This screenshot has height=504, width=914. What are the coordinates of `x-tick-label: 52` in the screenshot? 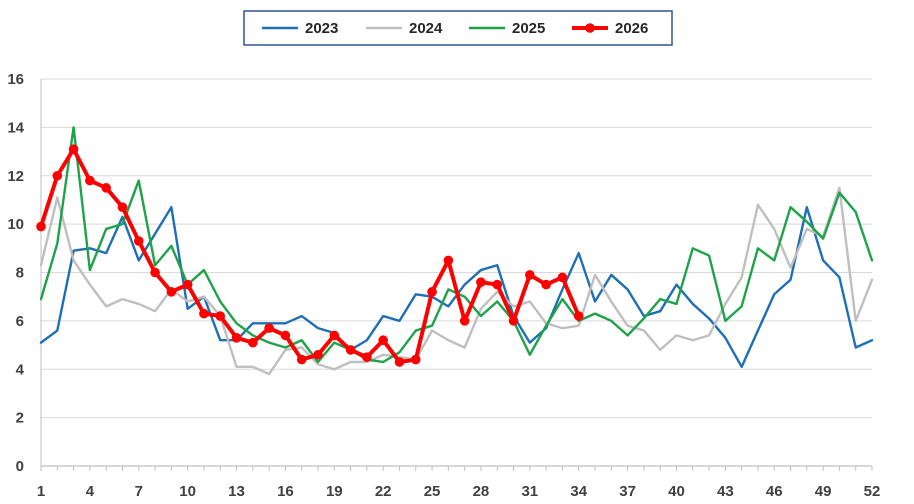 It's located at (872, 491).